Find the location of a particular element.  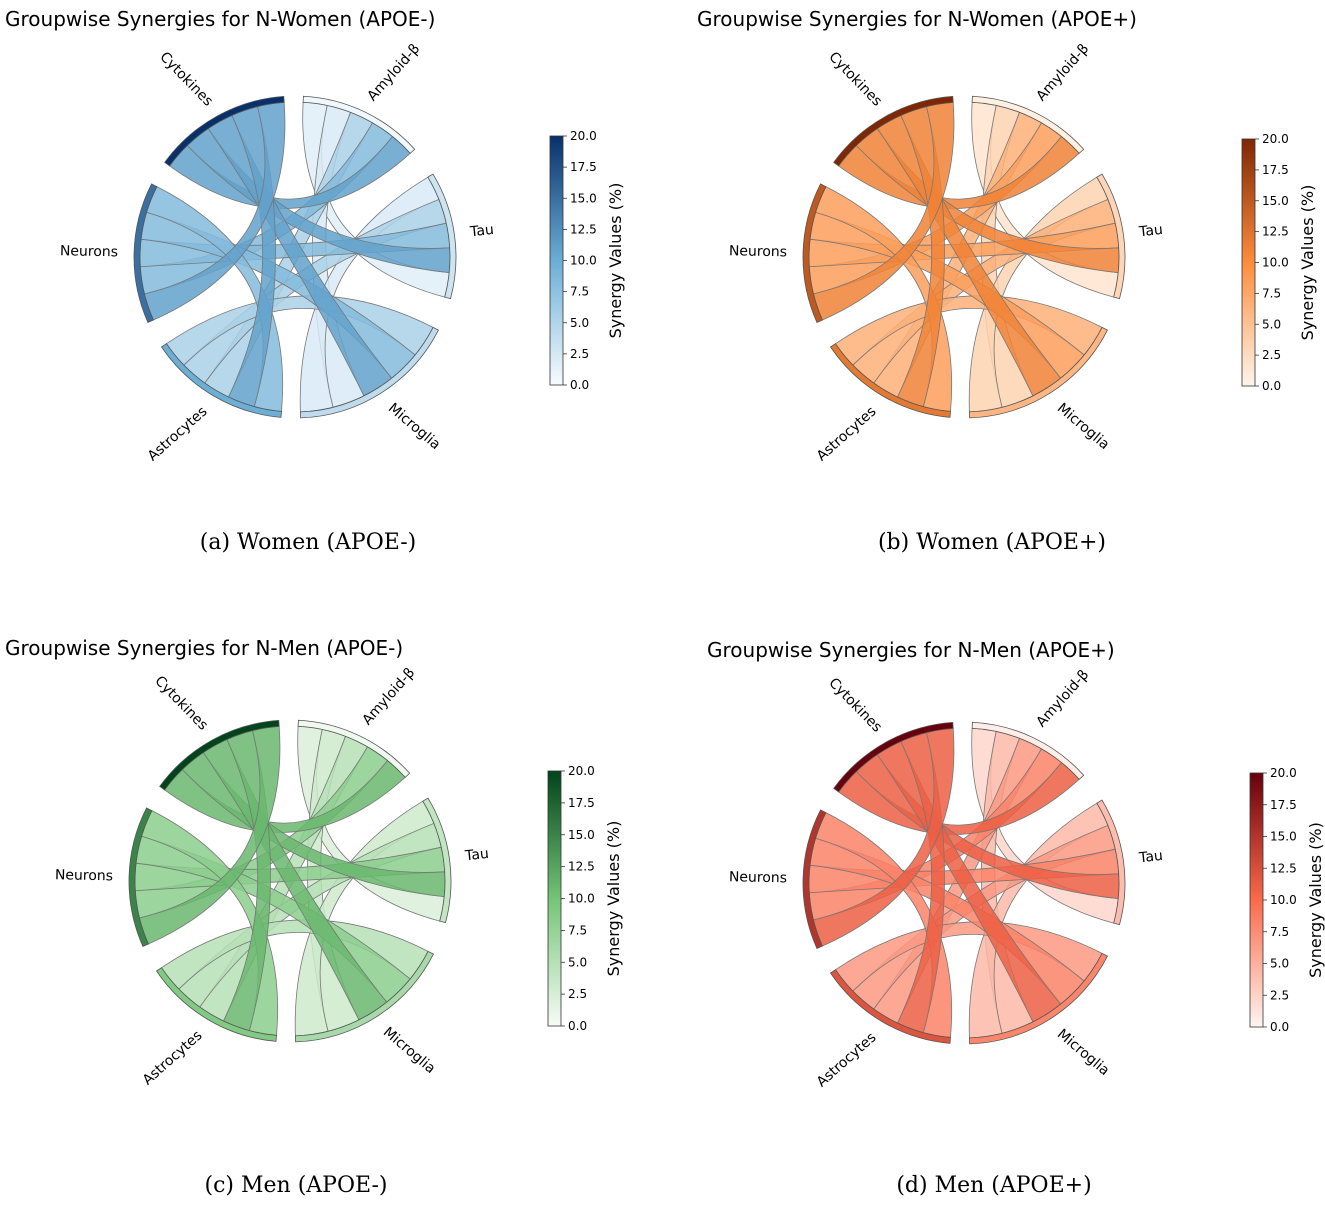

caption-a: (a) Women (APOE-) is located at coordinates (308, 542).